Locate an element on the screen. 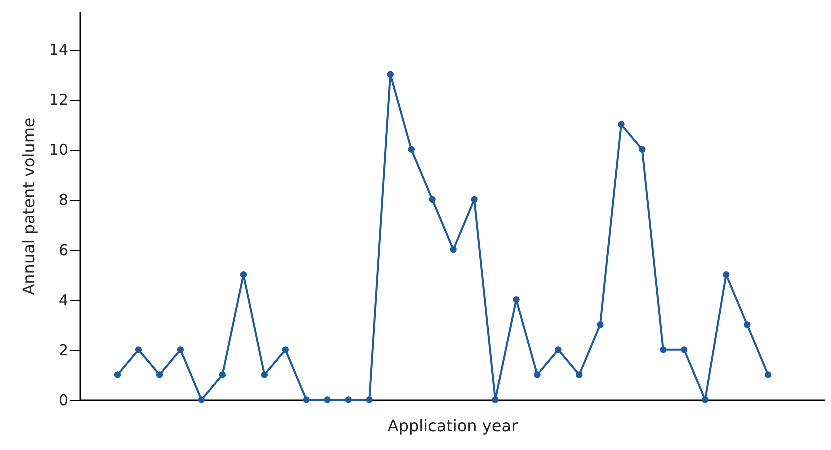  x-axis-title: Application year is located at coordinates (453, 426).